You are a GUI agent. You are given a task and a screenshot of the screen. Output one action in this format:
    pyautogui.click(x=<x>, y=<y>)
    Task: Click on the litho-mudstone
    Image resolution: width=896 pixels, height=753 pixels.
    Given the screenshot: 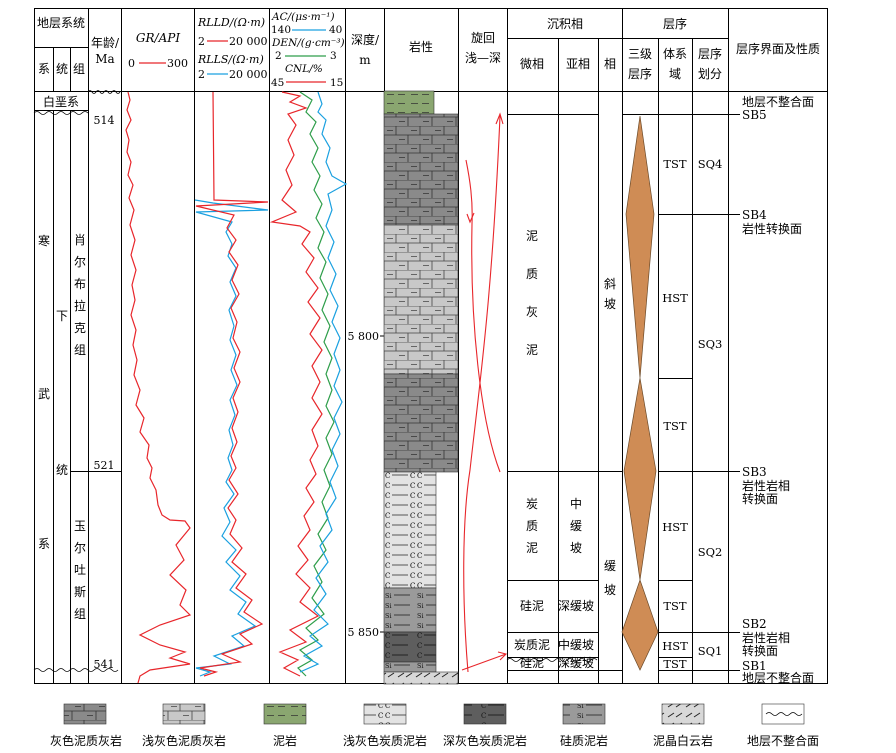 What is the action you would take?
    pyautogui.click(x=409, y=102)
    